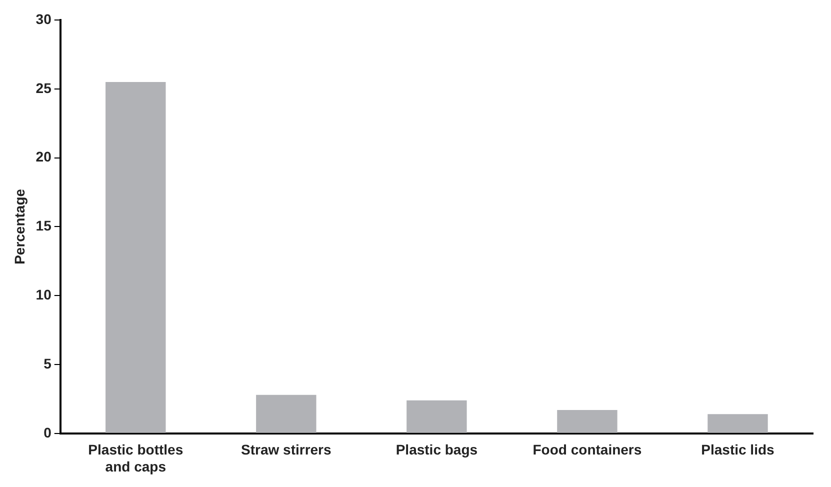 Image resolution: width=831 pixels, height=487 pixels. I want to click on y-tick-label: 30, so click(44, 18).